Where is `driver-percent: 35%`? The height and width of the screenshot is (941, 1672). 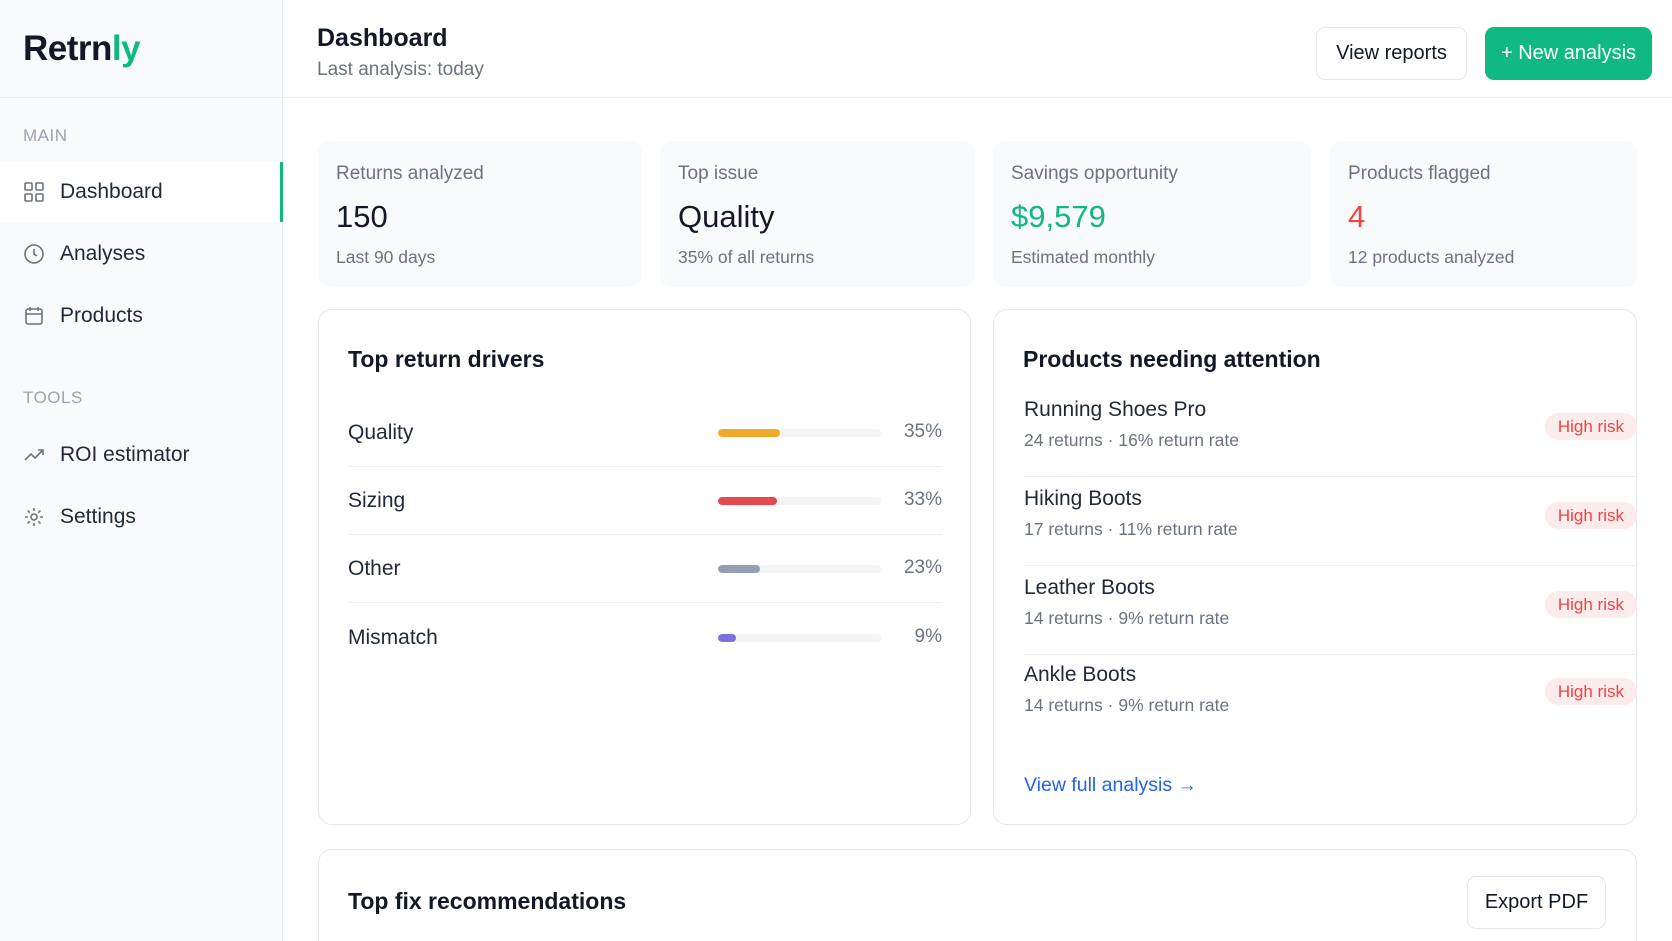
driver-percent: 35% is located at coordinates (922, 431).